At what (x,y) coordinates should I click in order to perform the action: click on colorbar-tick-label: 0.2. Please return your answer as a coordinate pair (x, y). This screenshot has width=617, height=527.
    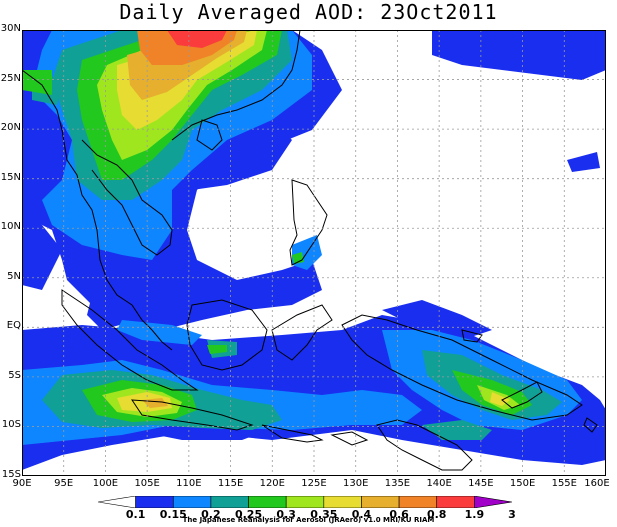
    Looking at the image, I should click on (211, 514).